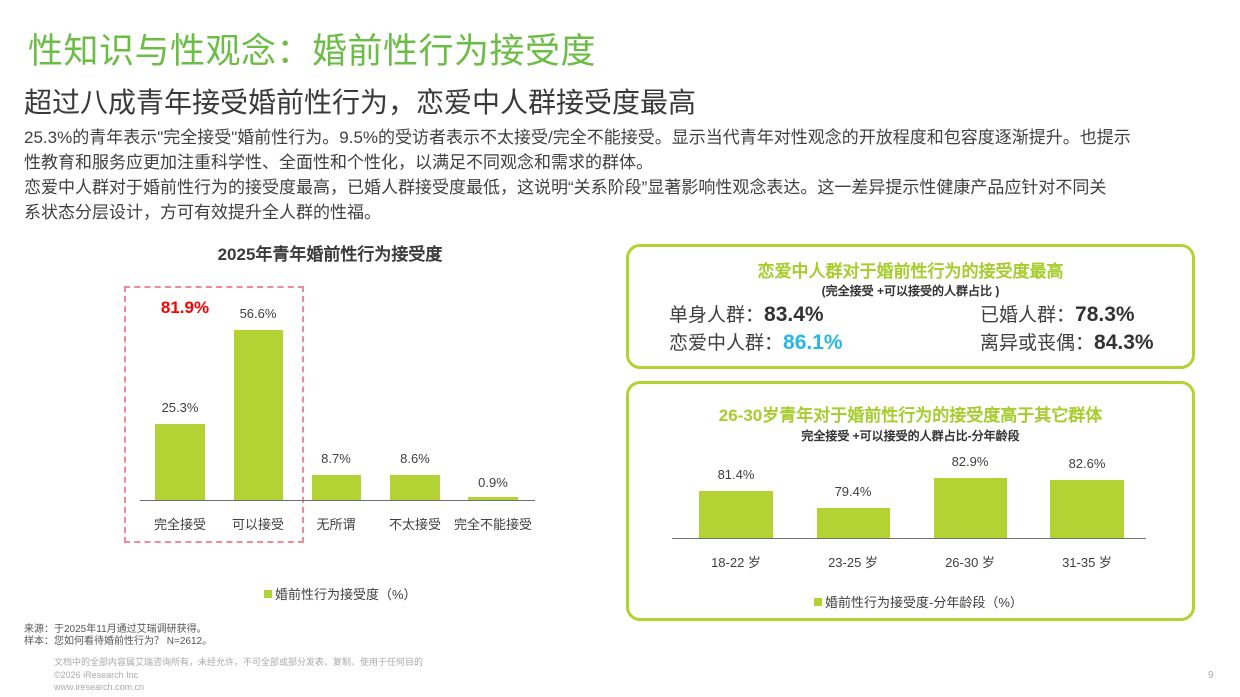 This screenshot has height=697, width=1240. Describe the element at coordinates (1037, 343) in the screenshot. I see `stat-label: 离异或丧偶：` at that location.